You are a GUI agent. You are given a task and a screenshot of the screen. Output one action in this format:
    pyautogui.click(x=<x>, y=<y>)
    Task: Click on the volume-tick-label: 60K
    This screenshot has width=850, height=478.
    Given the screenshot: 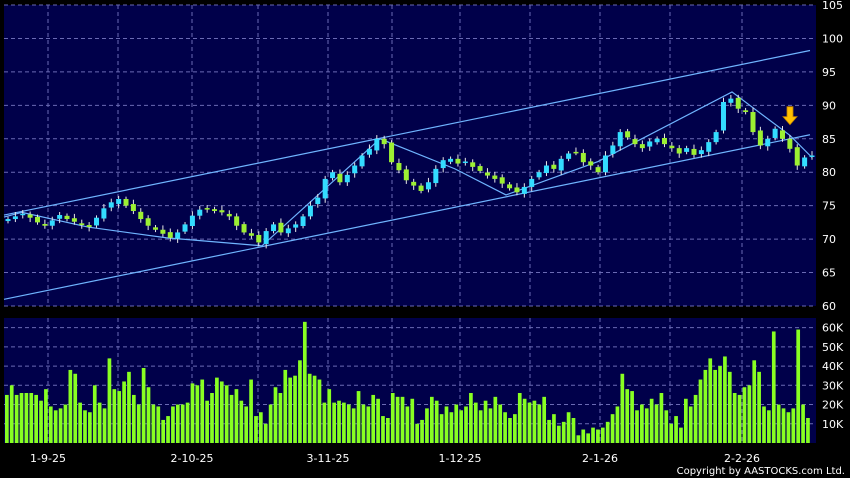 What is the action you would take?
    pyautogui.click(x=833, y=328)
    